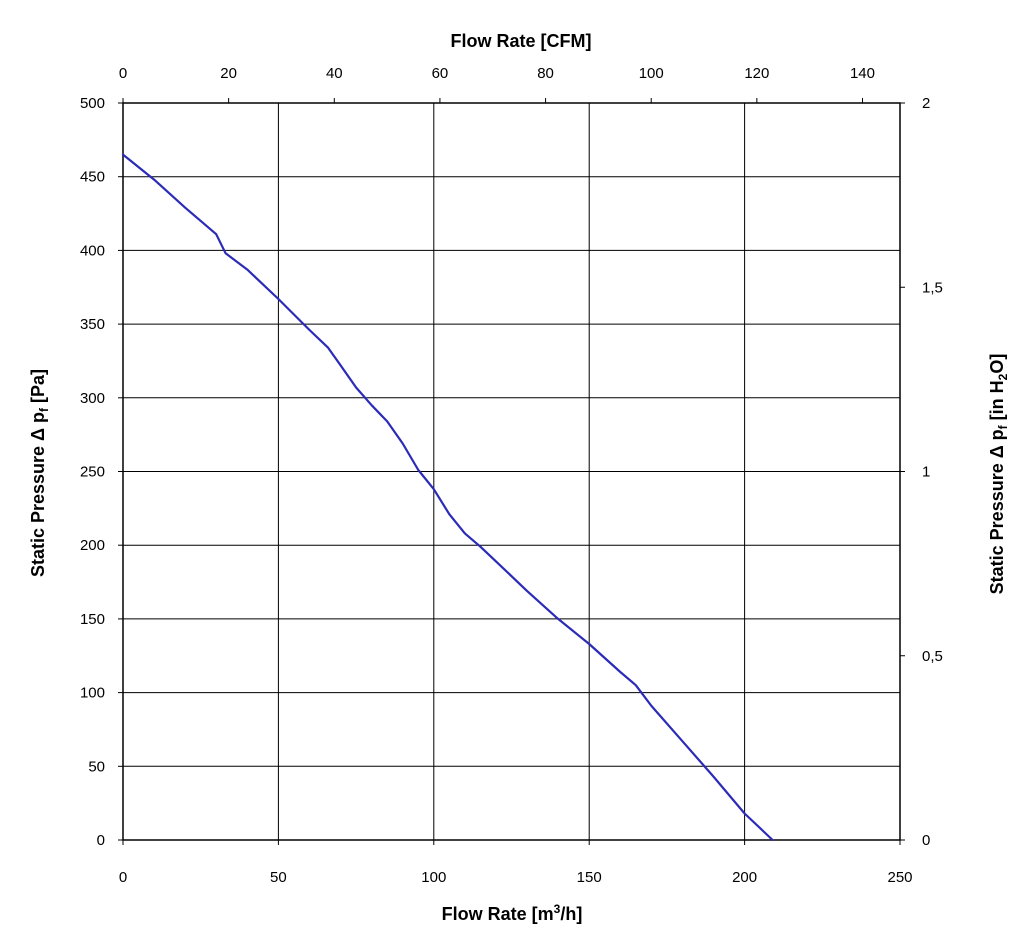 This screenshot has height=939, width=1023. Describe the element at coordinates (334, 73) in the screenshot. I see `x-top-tick-label: 40` at that location.